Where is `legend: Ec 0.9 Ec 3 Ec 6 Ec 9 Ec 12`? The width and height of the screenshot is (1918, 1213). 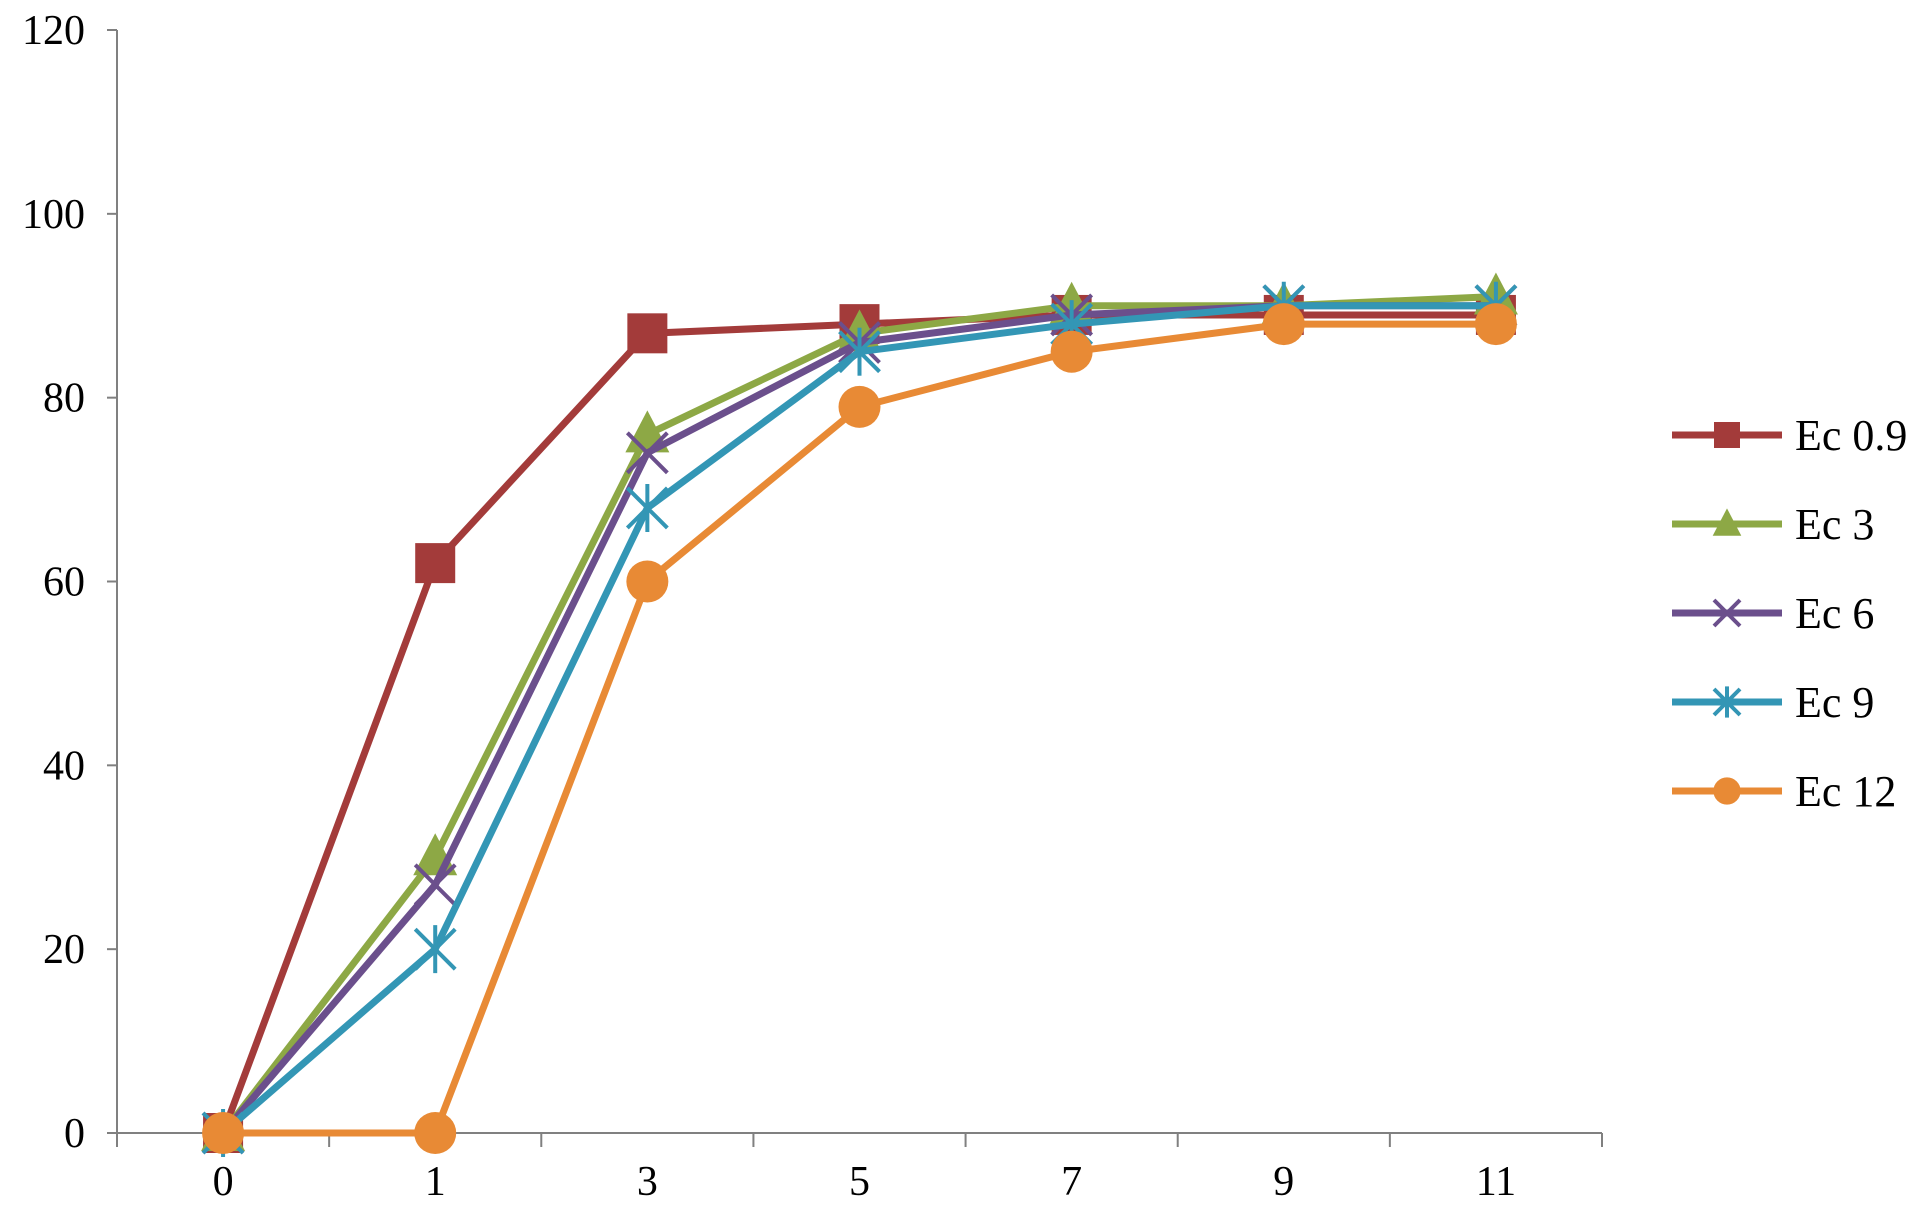
legend: Ec 0.9 Ec 3 Ec 6 Ec 9 Ec 12 is located at coordinates (1789, 613).